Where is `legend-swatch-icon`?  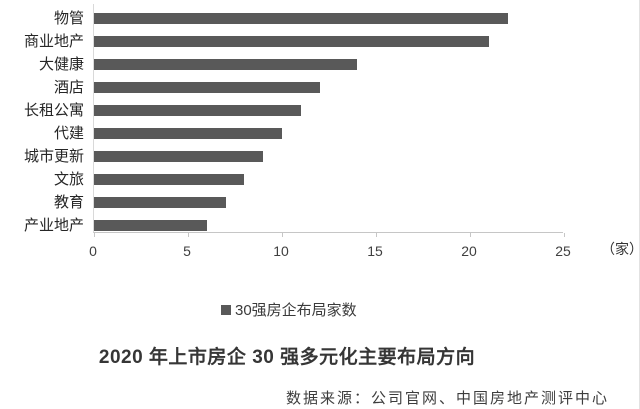
legend-swatch-icon is located at coordinates (226, 309).